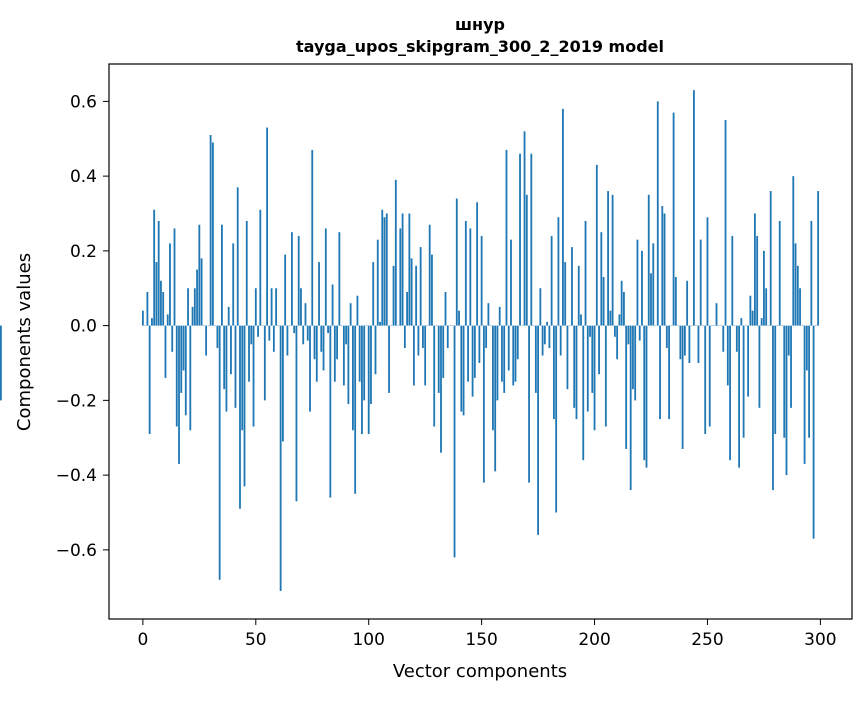 The image size is (867, 701). Describe the element at coordinates (481, 640) in the screenshot. I see `x-tick-label: 150` at that location.